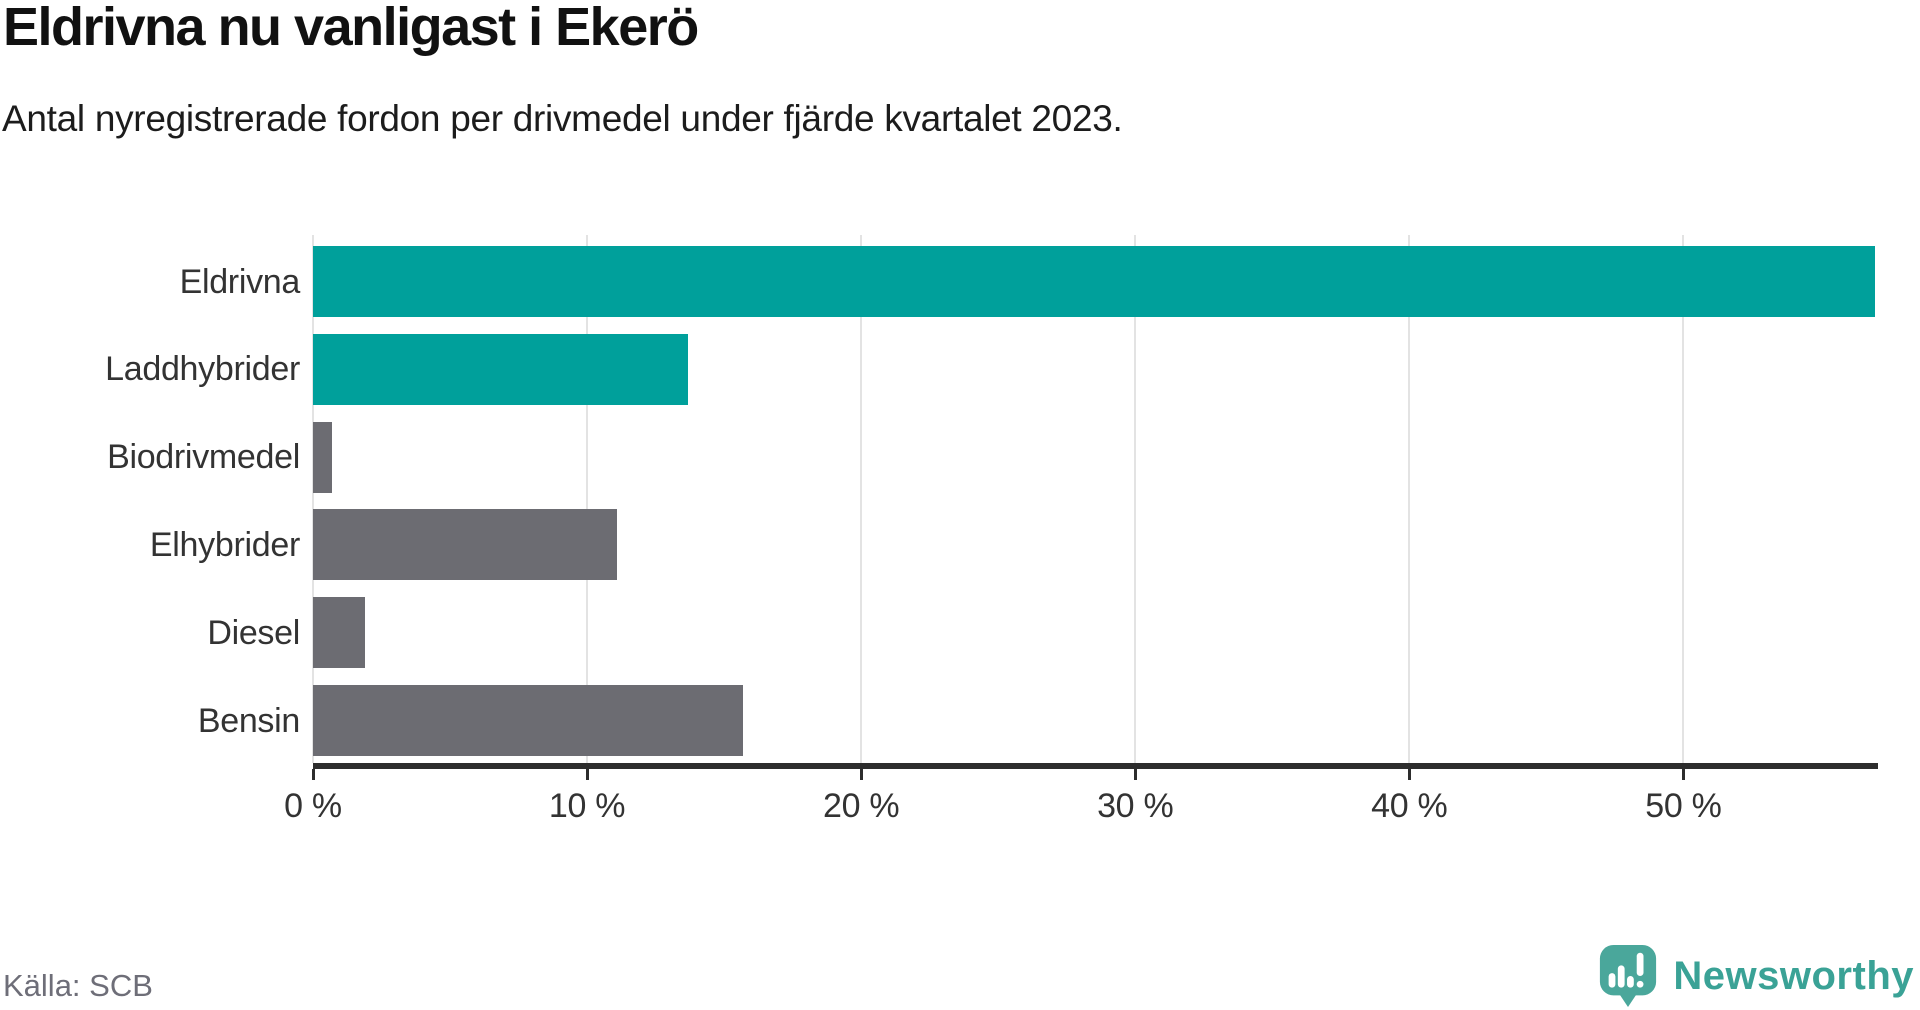  Describe the element at coordinates (253, 632) in the screenshot. I see `category-label: Diesel` at that location.